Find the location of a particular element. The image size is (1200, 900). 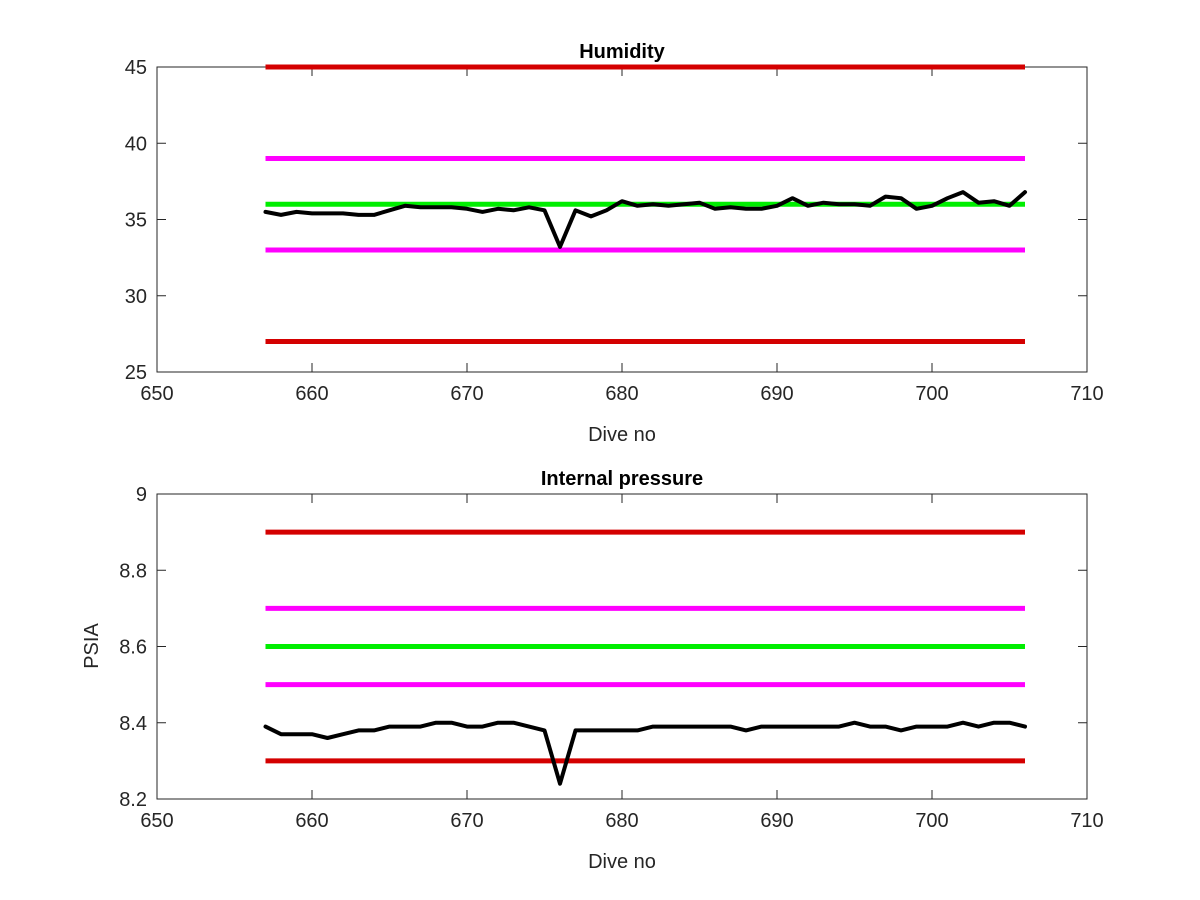

humidity-x-tick-label: 700 is located at coordinates (931, 394).